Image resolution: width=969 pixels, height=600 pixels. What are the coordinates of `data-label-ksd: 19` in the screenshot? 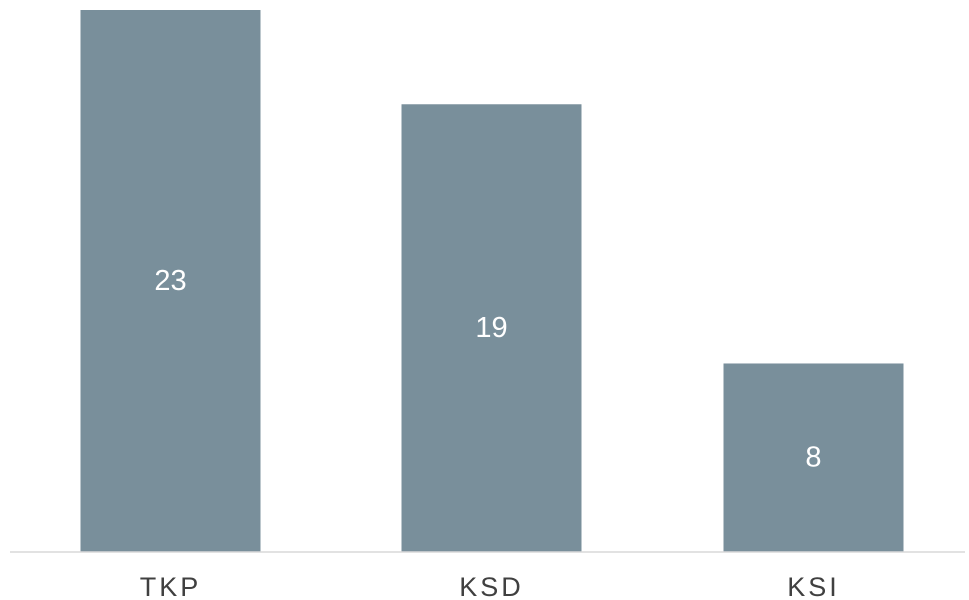 It's located at (491, 328).